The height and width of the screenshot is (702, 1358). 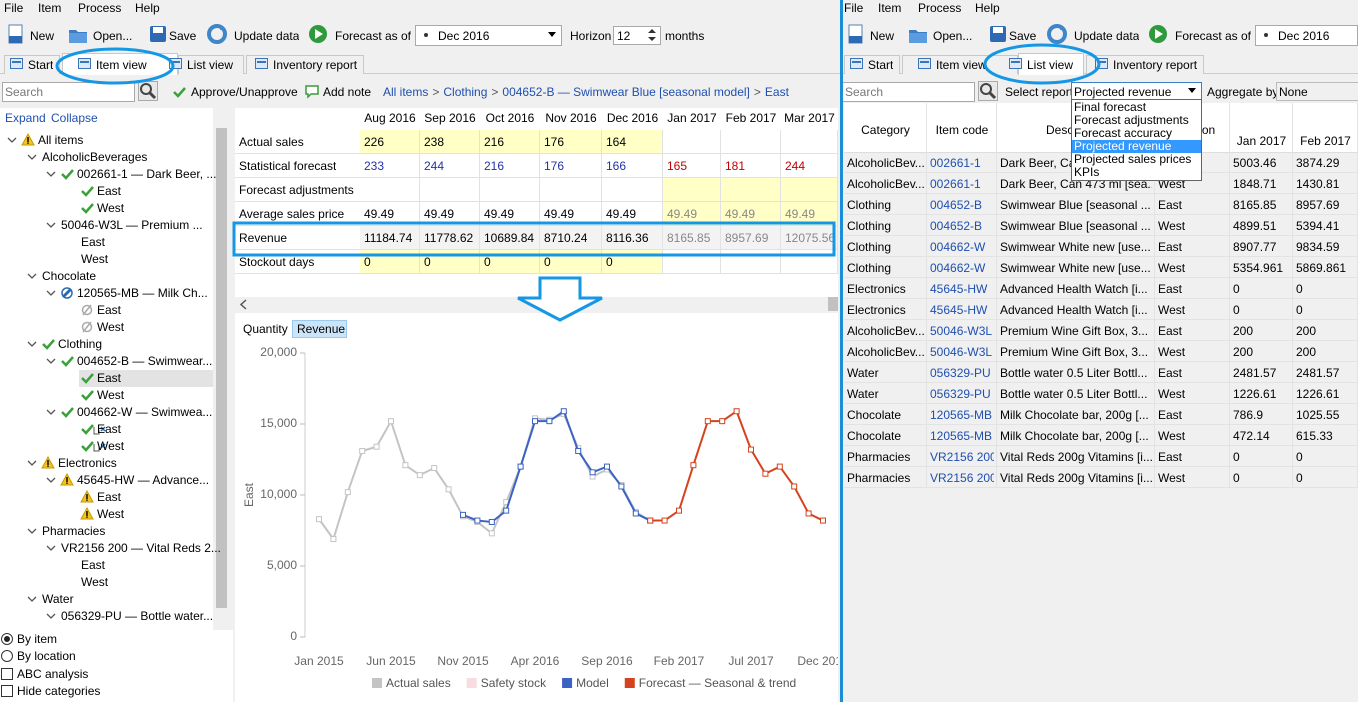 I want to click on breadcrumb-item: East, so click(x=776, y=92).